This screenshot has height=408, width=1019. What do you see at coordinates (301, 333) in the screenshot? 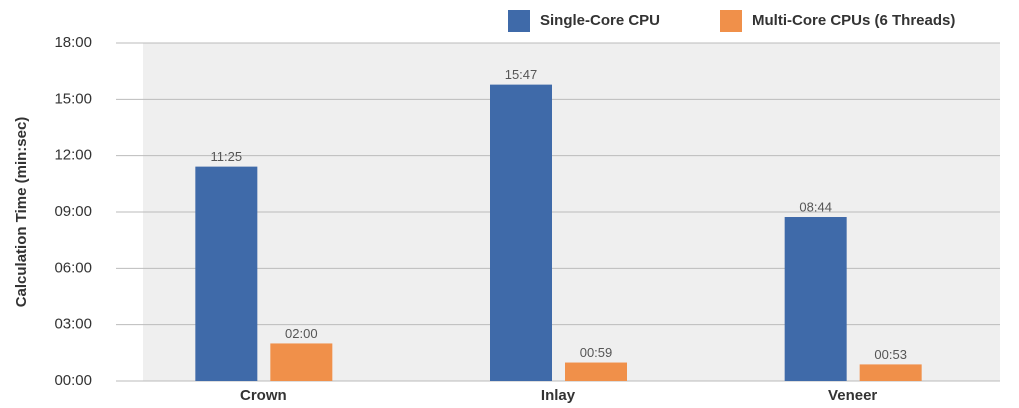
I see `data-label: 02:00` at bounding box center [301, 333].